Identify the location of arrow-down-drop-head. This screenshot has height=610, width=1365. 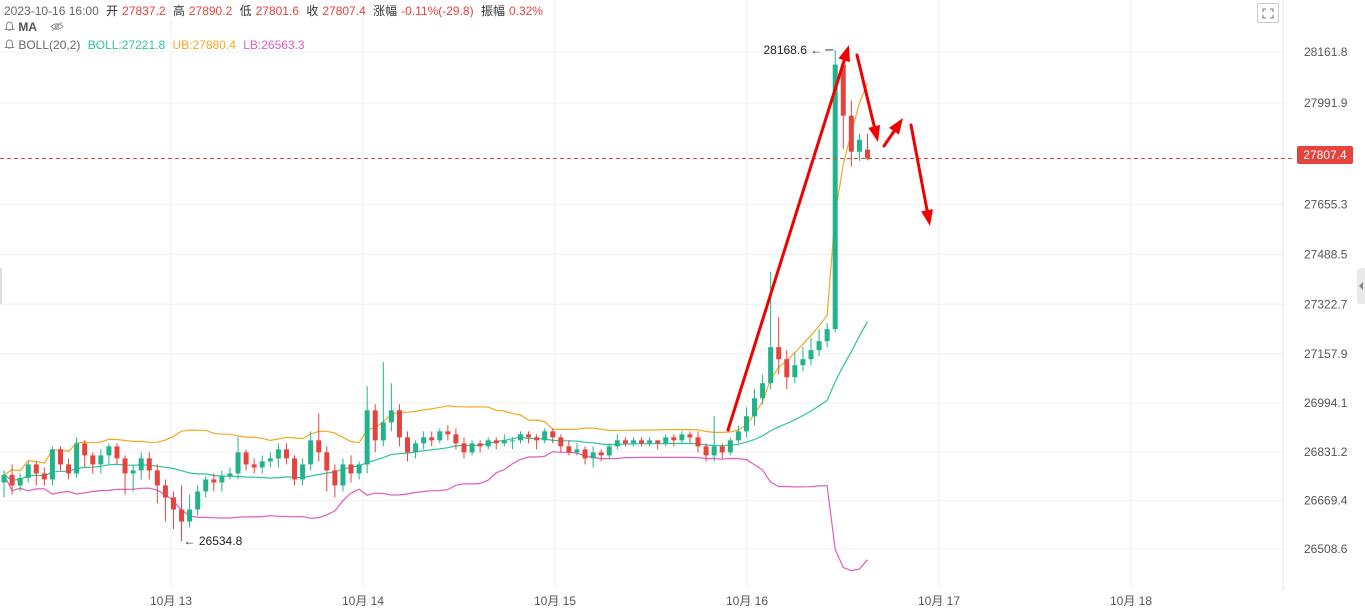
(927, 217).